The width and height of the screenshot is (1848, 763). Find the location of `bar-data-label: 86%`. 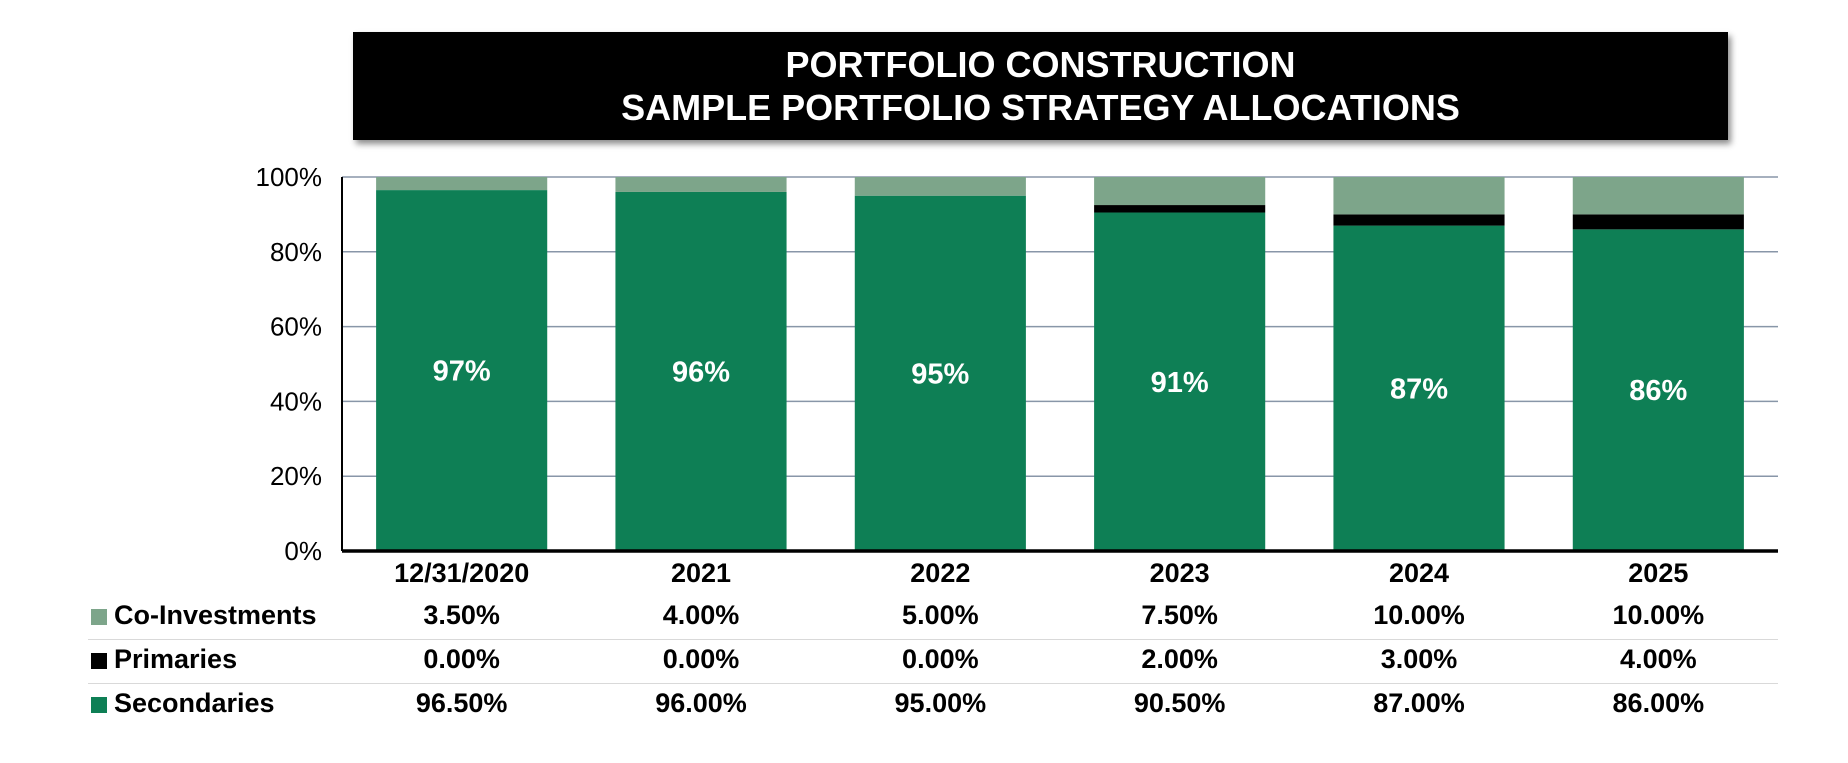

bar-data-label: 86% is located at coordinates (1658, 391).